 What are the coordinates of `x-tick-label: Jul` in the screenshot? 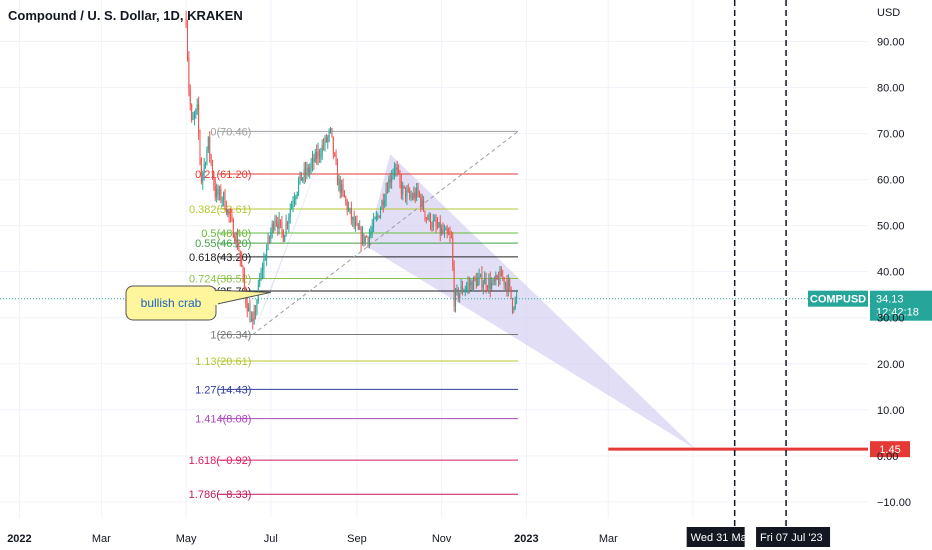 It's located at (271, 539).